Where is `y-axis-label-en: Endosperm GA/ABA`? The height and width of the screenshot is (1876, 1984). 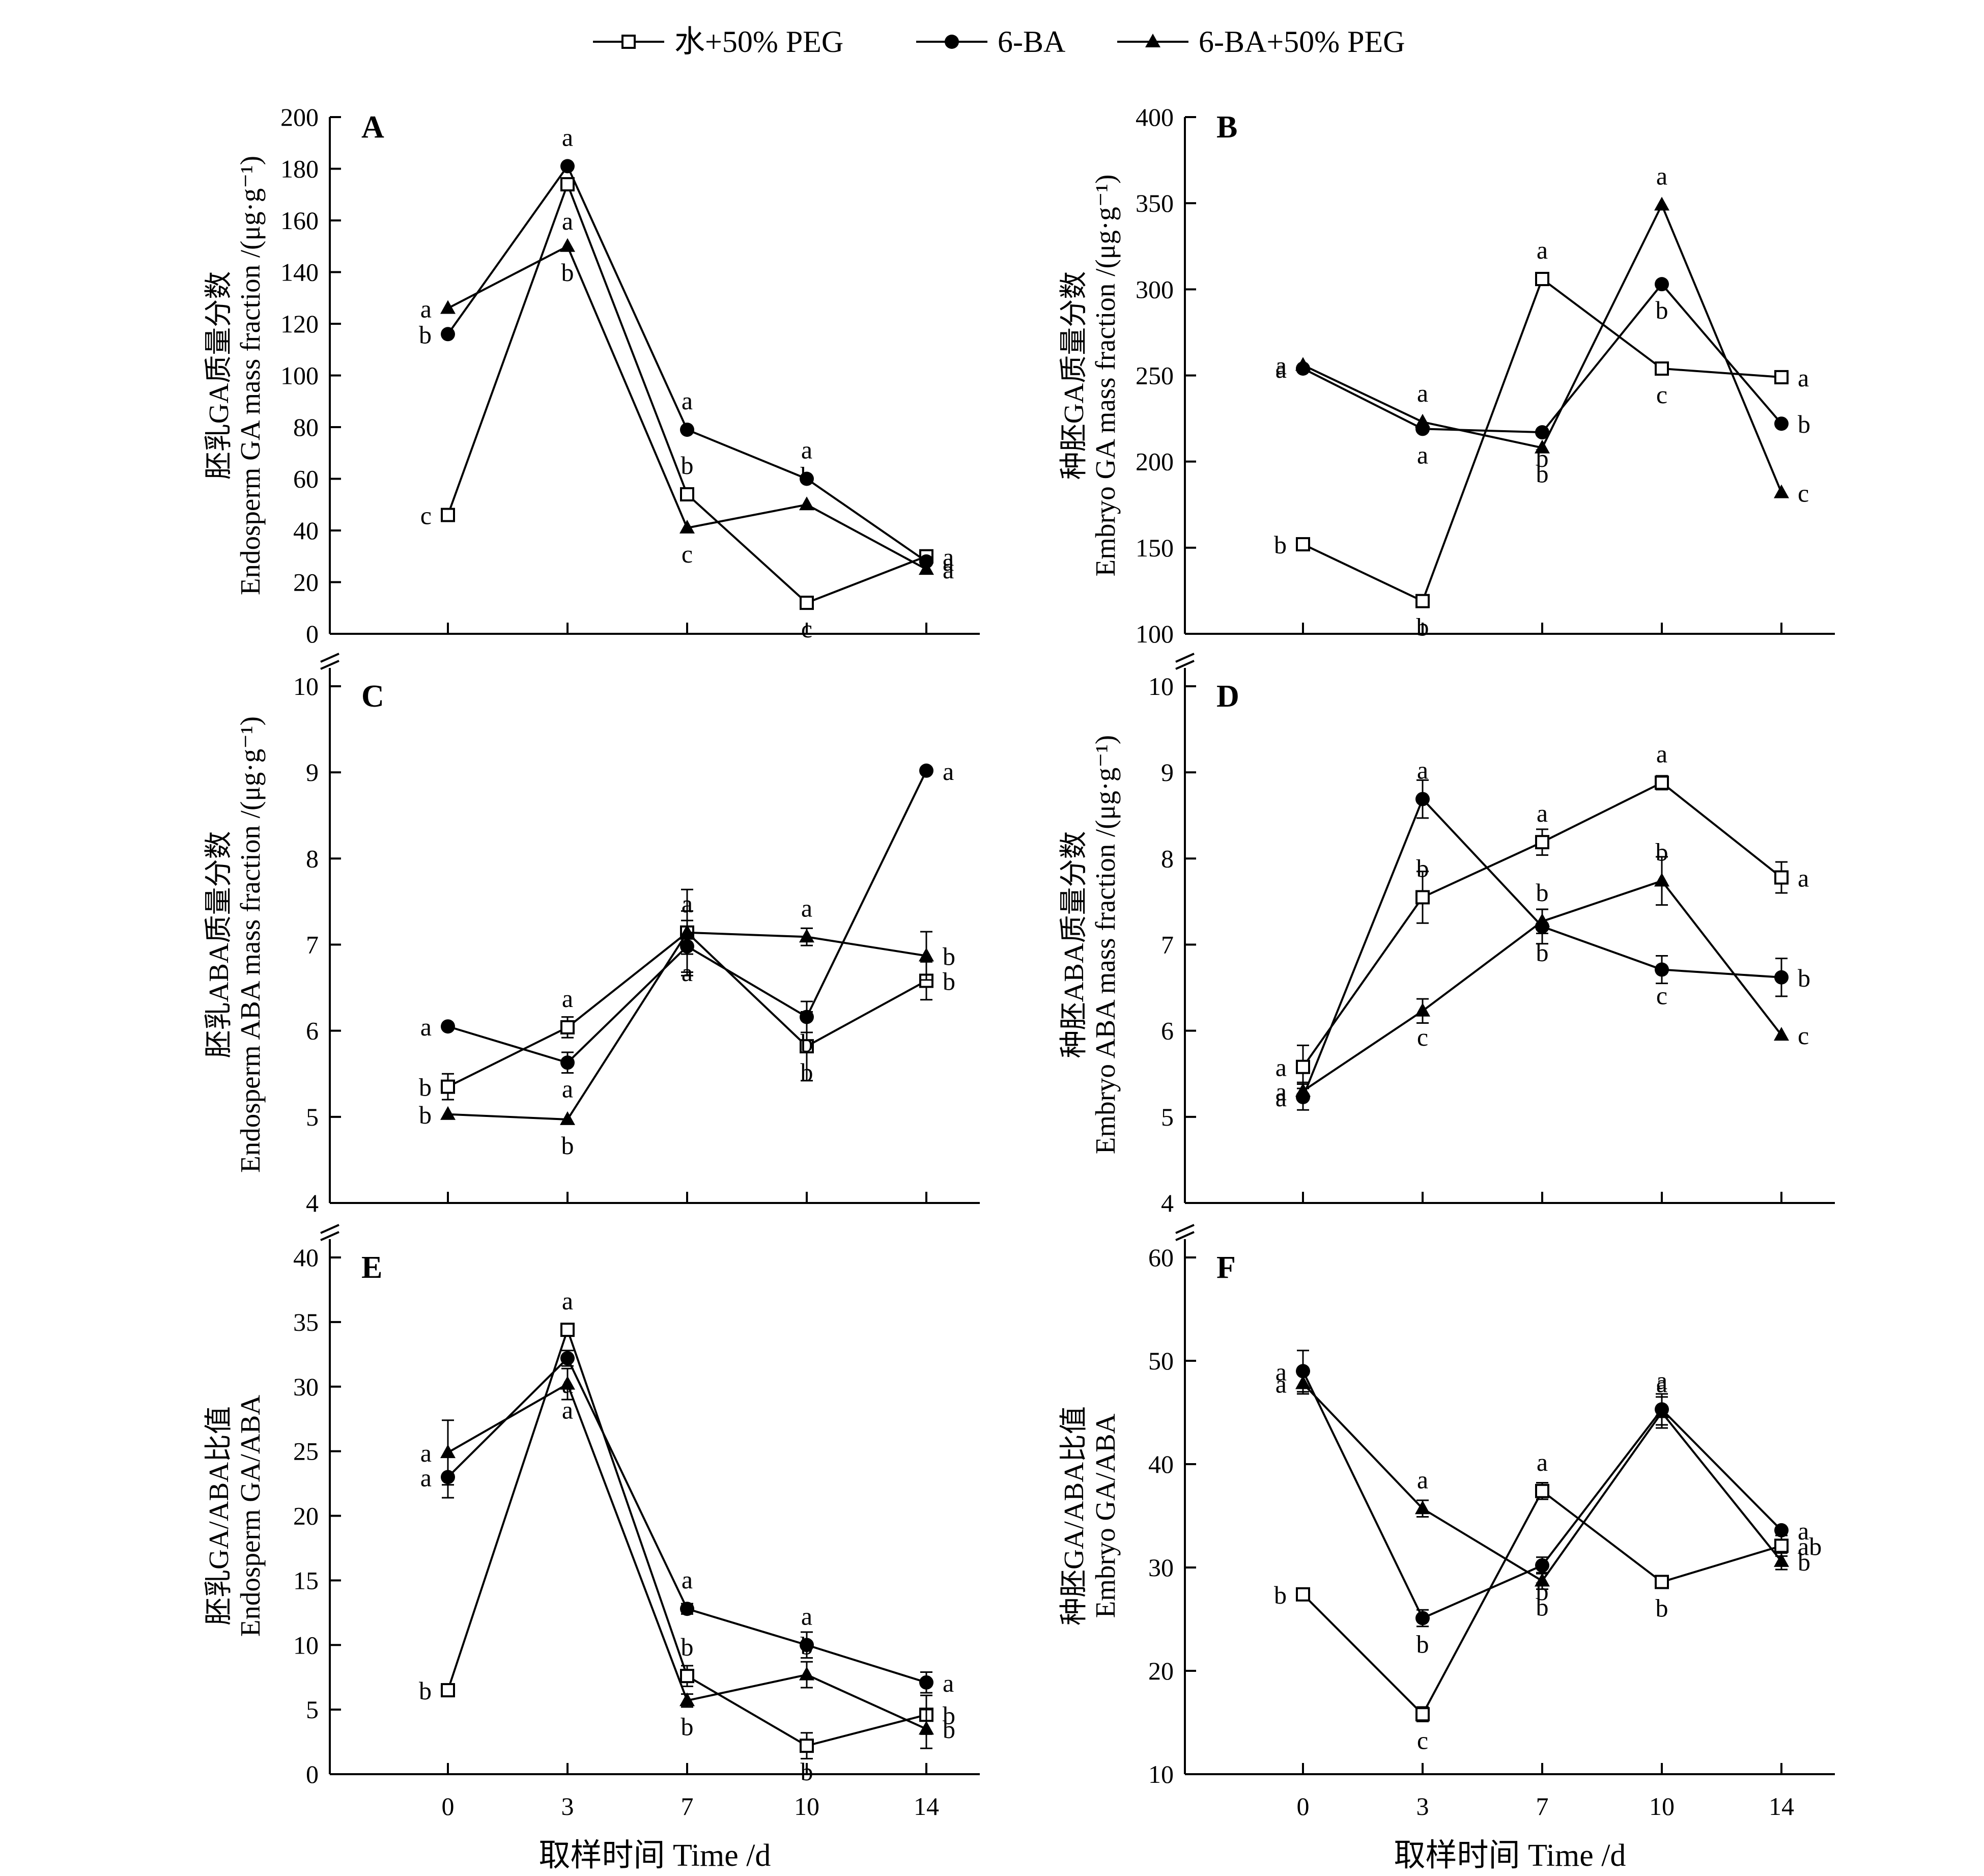 y-axis-label-en: Endosperm GA/ABA is located at coordinates (250, 1516).